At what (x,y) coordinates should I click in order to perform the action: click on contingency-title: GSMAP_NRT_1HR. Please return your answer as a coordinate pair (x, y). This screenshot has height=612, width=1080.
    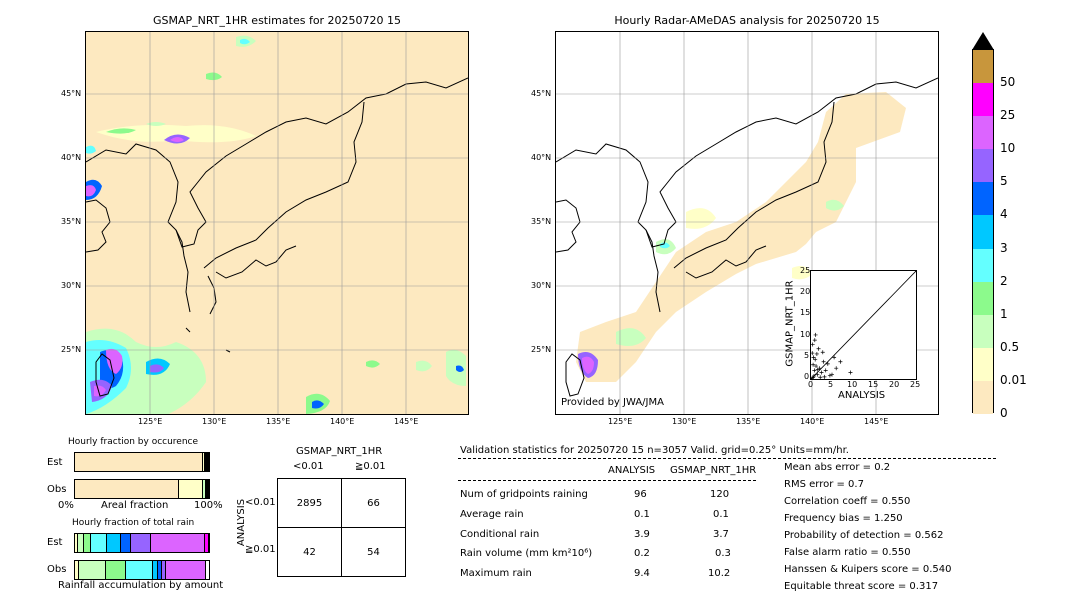
    Looking at the image, I should click on (339, 451).